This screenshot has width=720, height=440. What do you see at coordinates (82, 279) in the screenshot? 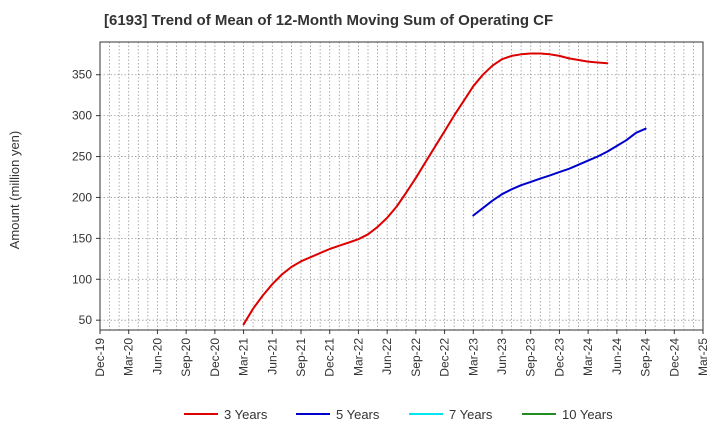
I see `y-tick-label: 100` at bounding box center [82, 279].